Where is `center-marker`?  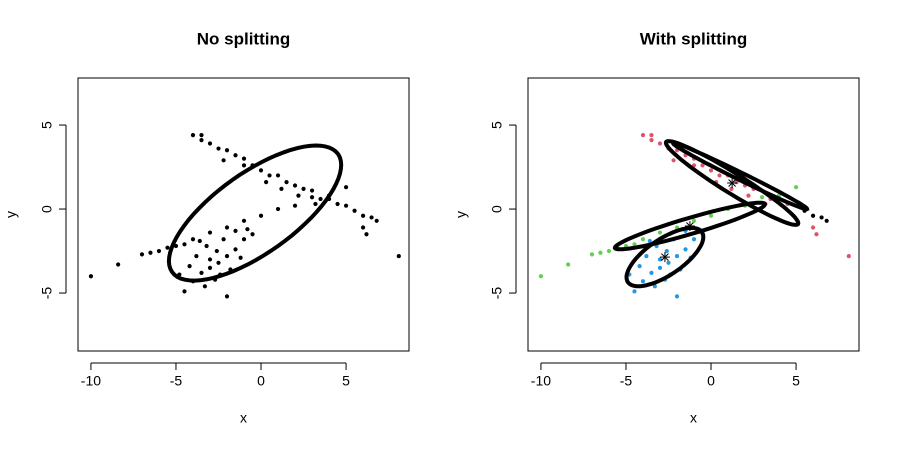 center-marker is located at coordinates (740, 176).